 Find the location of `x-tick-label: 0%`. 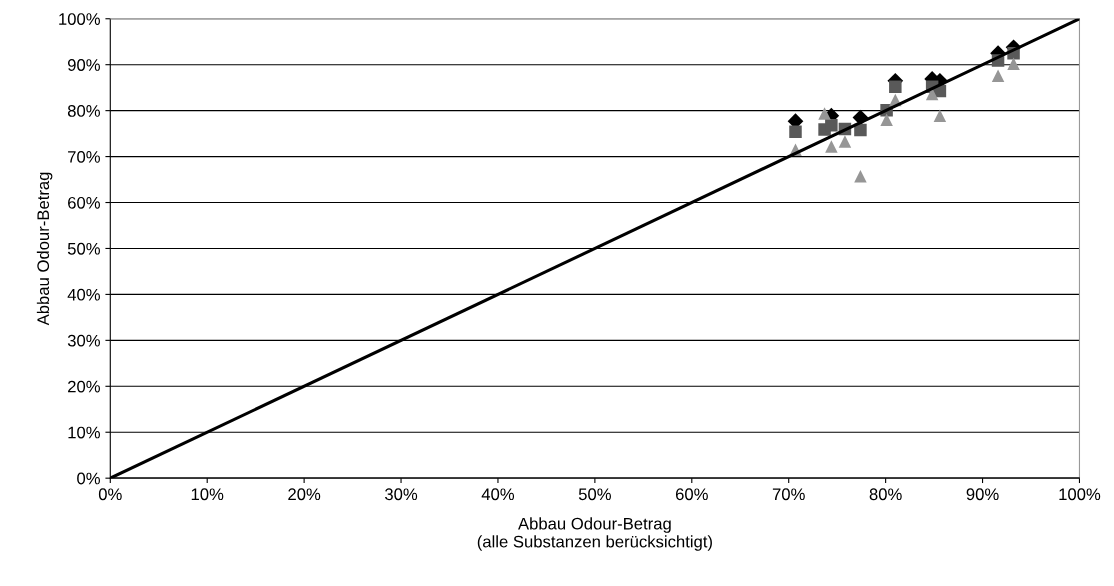

x-tick-label: 0% is located at coordinates (110, 494).